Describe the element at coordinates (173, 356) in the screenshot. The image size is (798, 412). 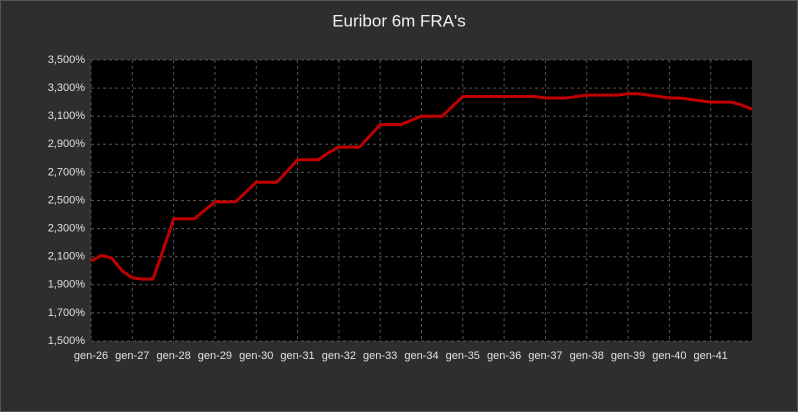
I see `x-tick-label: gen-28` at that location.